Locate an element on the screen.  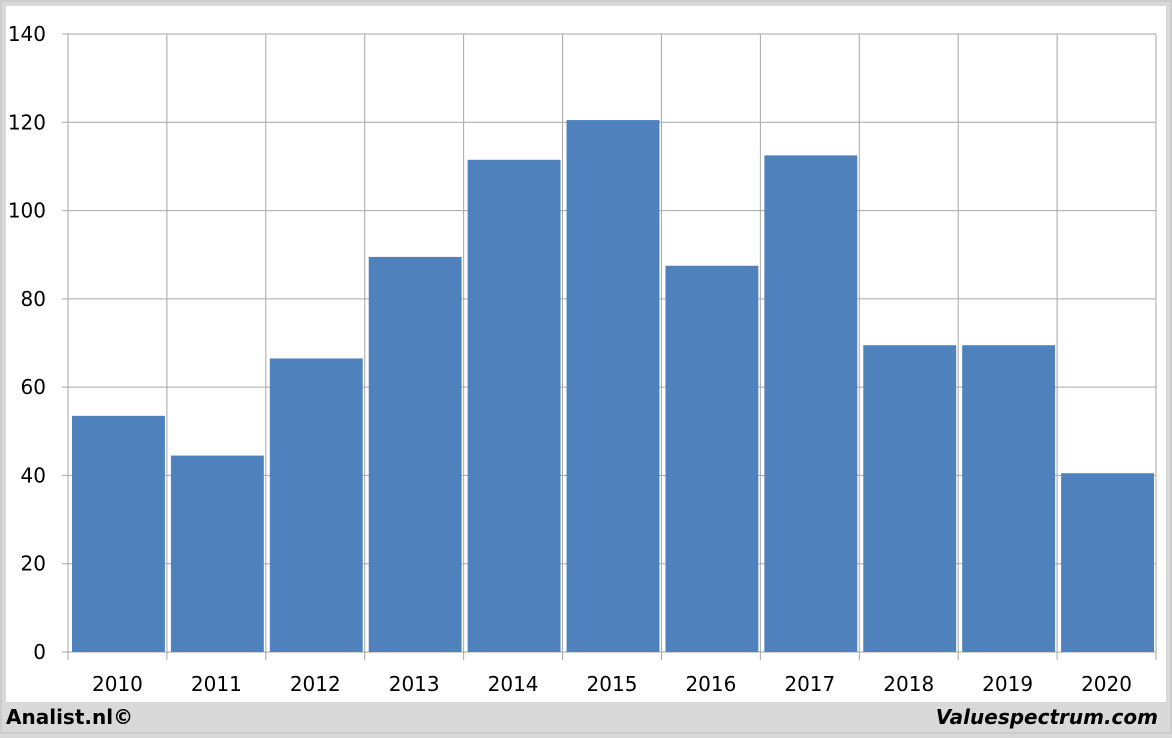
y-tick-label: 120 is located at coordinates (27, 122).